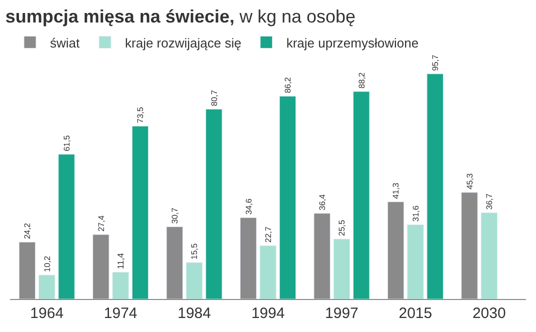 This screenshot has height=332, width=536. What do you see at coordinates (415, 313) in the screenshot?
I see `x-tick-label: 2015` at bounding box center [415, 313].